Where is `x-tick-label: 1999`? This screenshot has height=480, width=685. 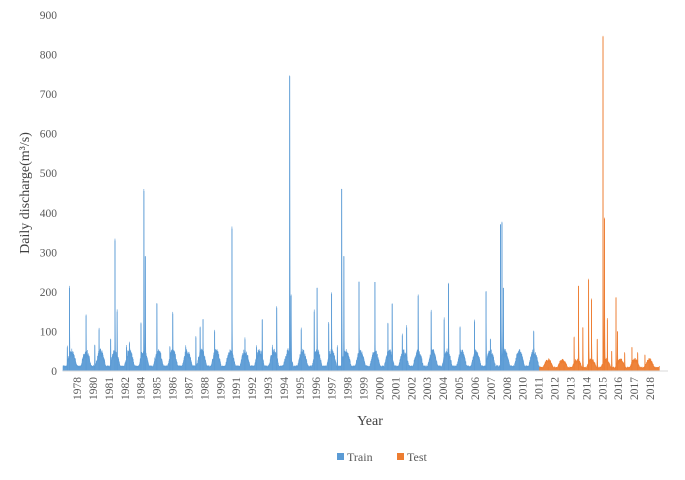
x-tick-label: 1999 is located at coordinates (365, 388).